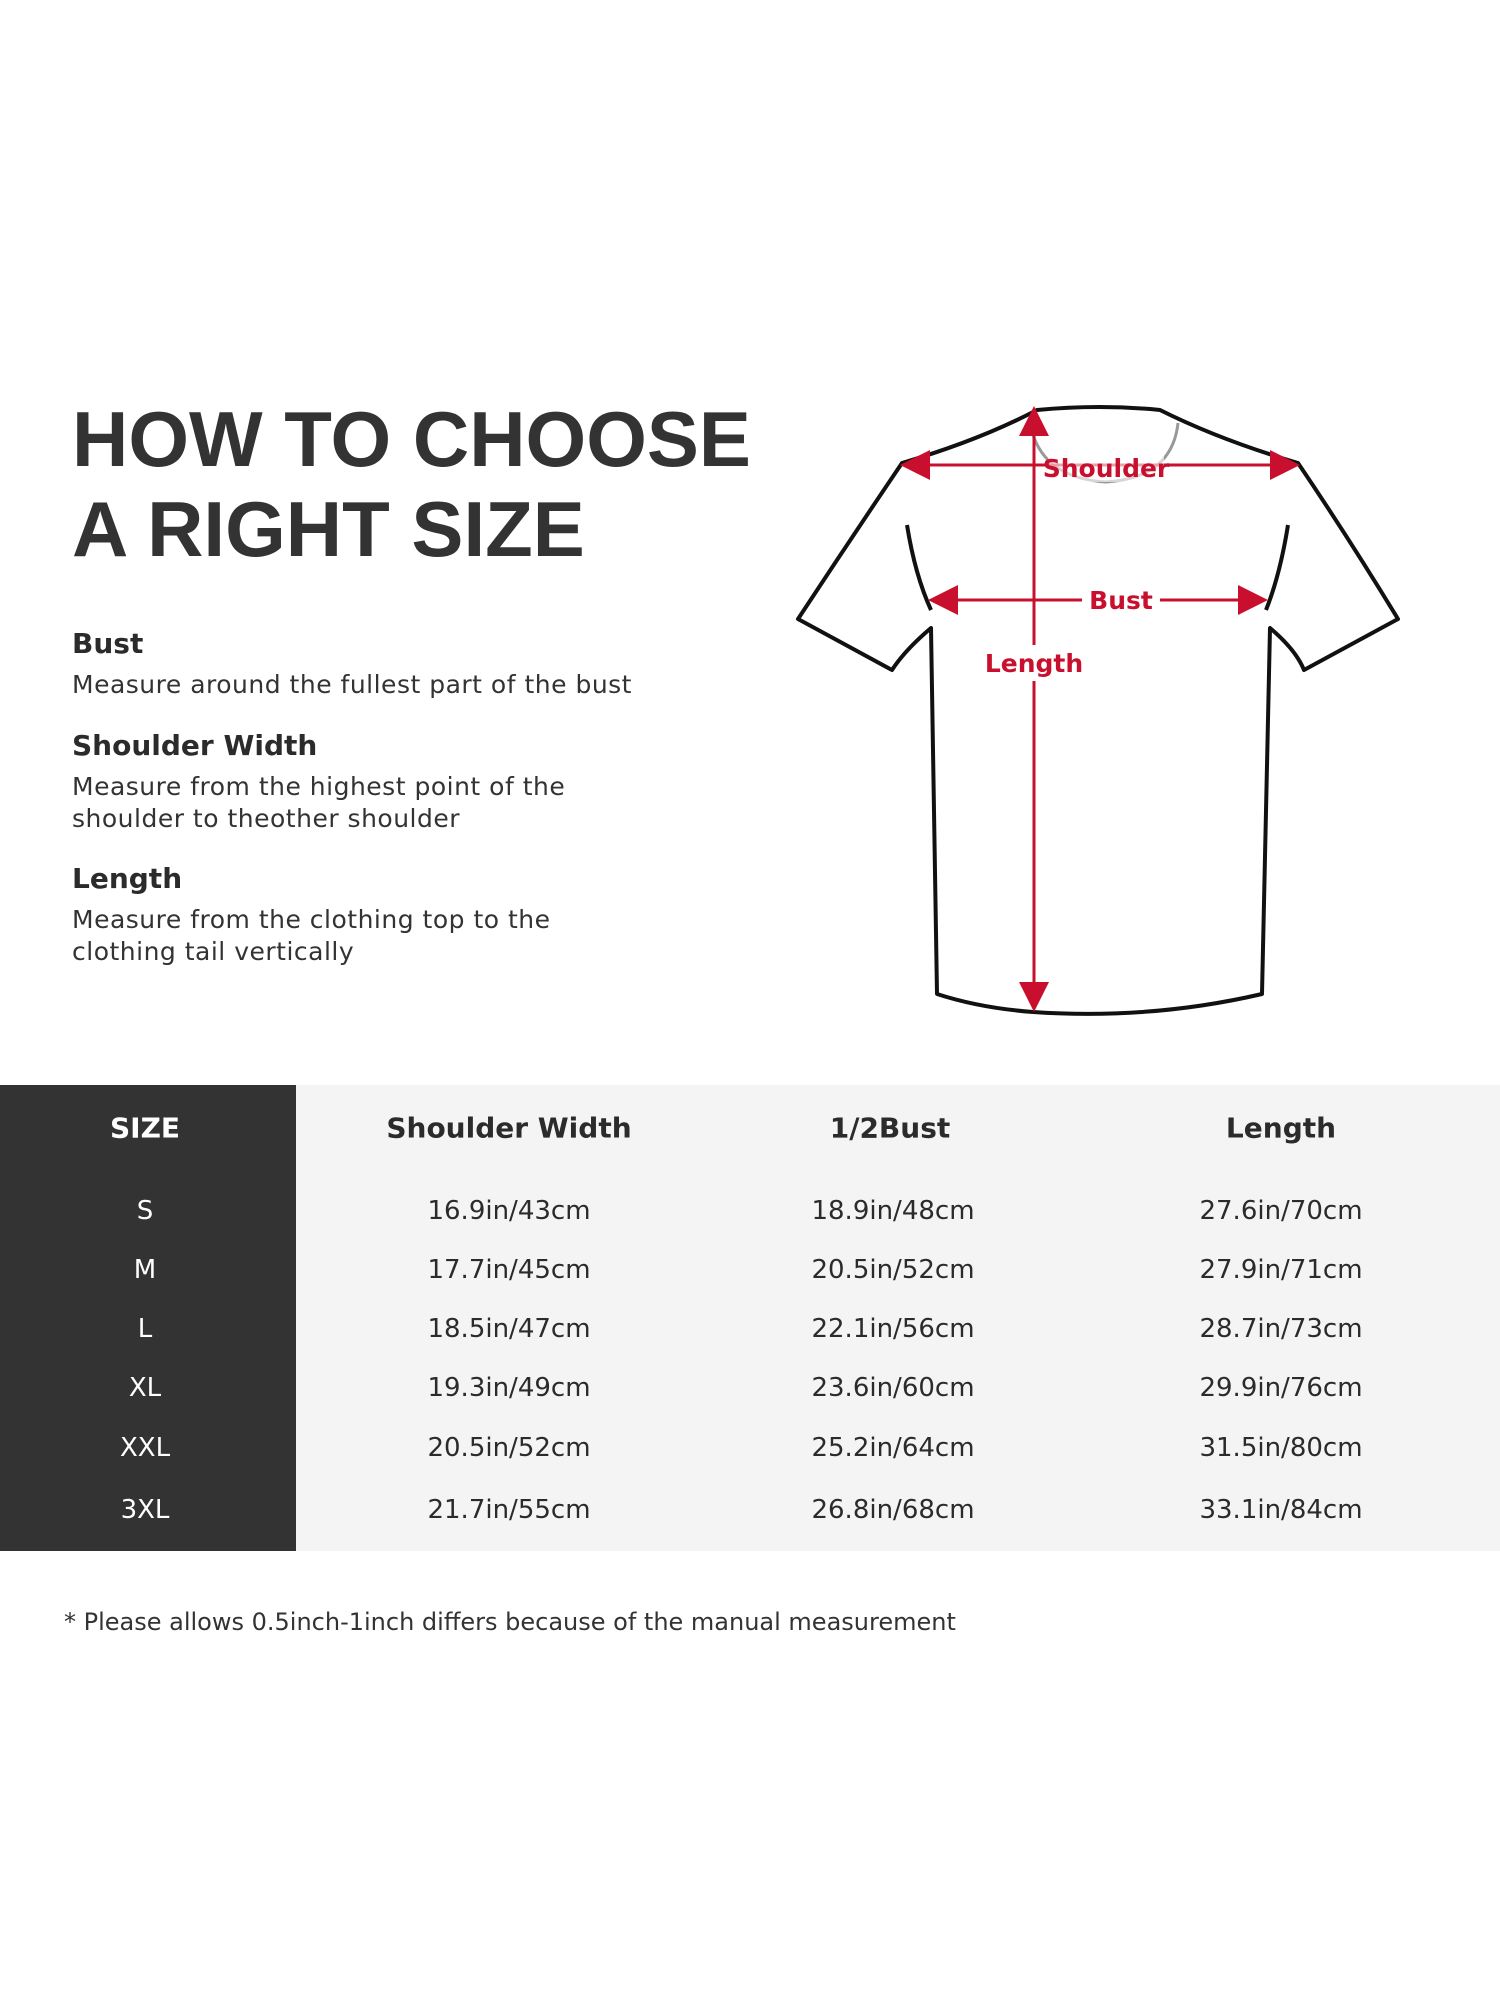 Image resolution: width=1500 pixels, height=2000 pixels. I want to click on size-cell: XXL, so click(145, 1448).